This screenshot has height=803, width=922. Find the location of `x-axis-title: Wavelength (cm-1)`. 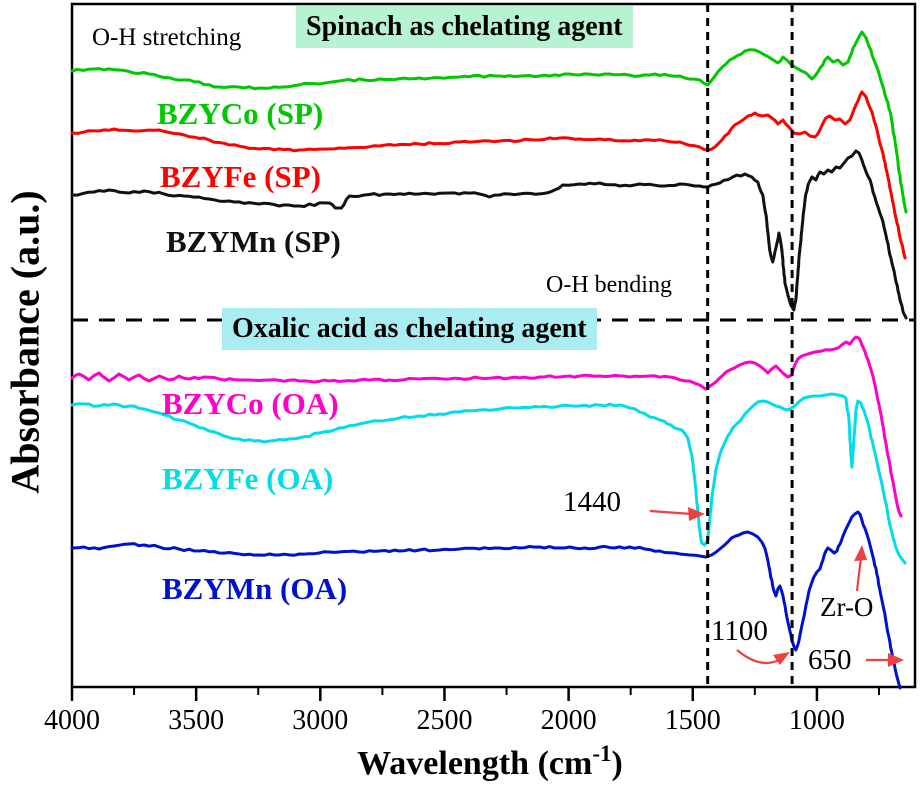

x-axis-title: Wavelength (cm-1) is located at coordinates (490, 762).